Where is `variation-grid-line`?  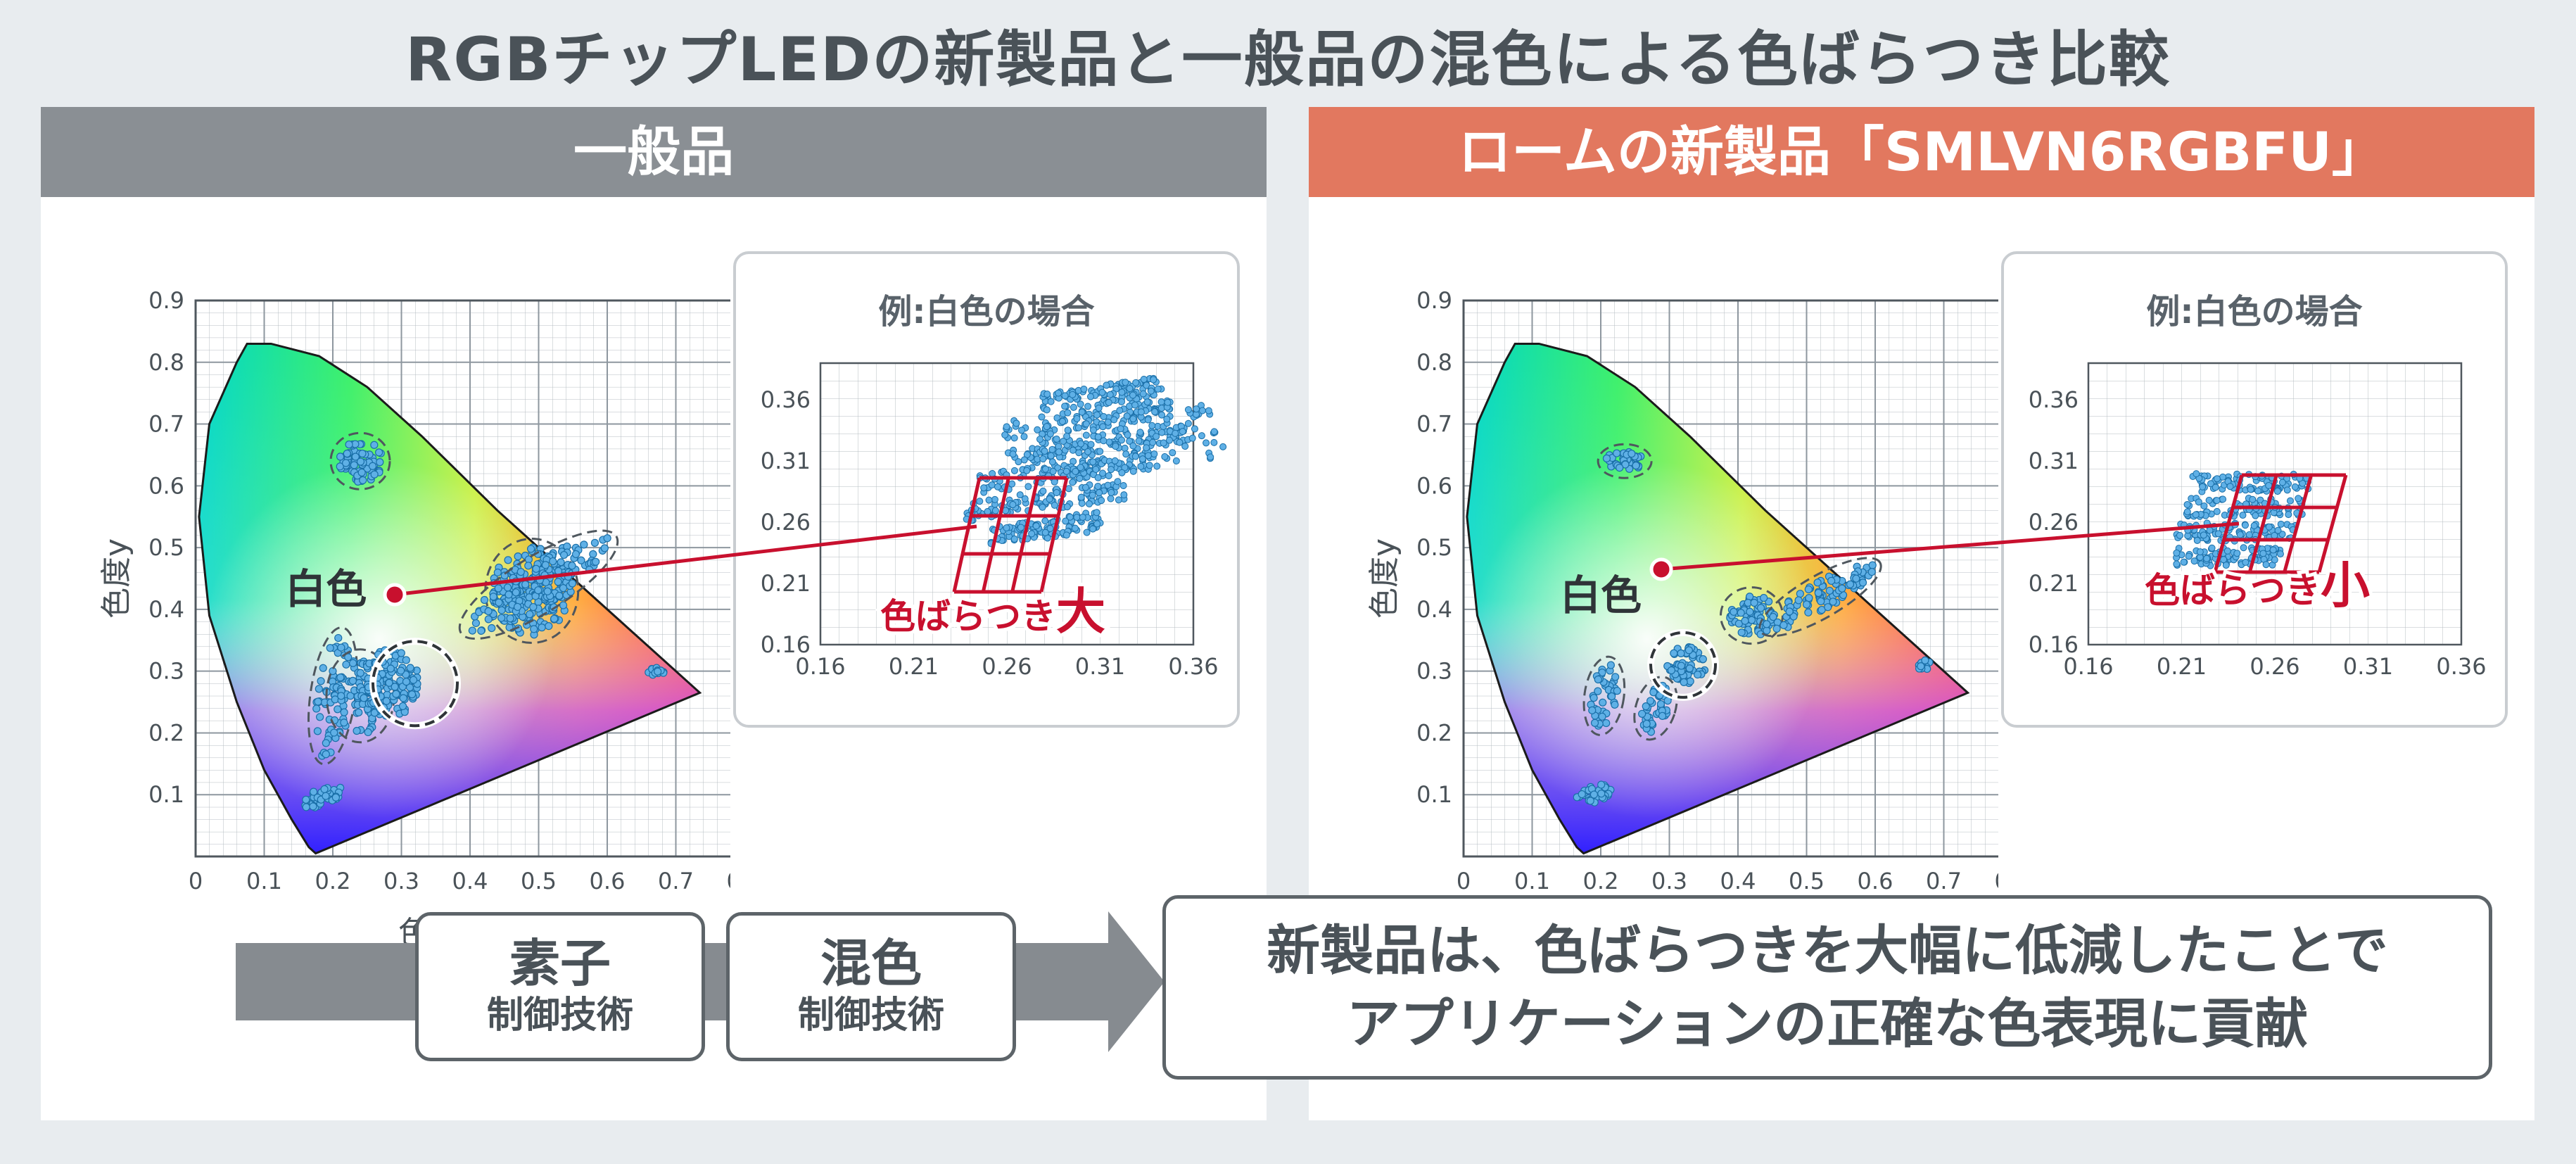
variation-grid-line is located at coordinates (2262, 523).